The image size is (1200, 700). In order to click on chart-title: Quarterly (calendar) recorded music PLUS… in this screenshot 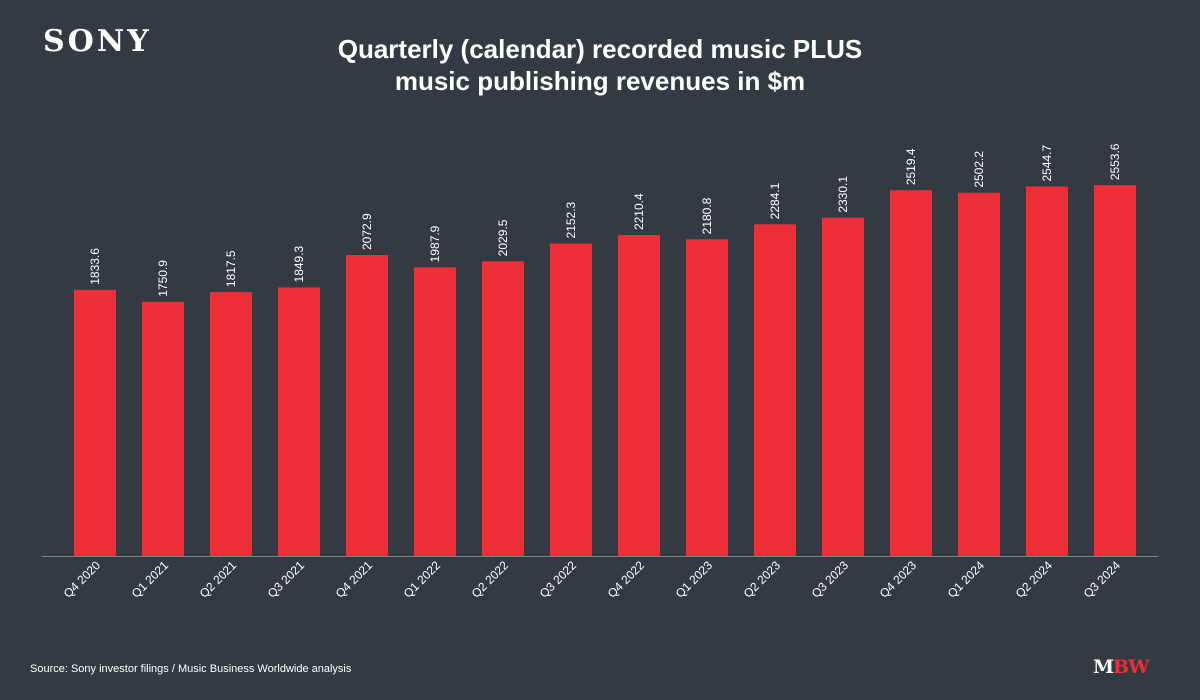, I will do `click(600, 65)`.